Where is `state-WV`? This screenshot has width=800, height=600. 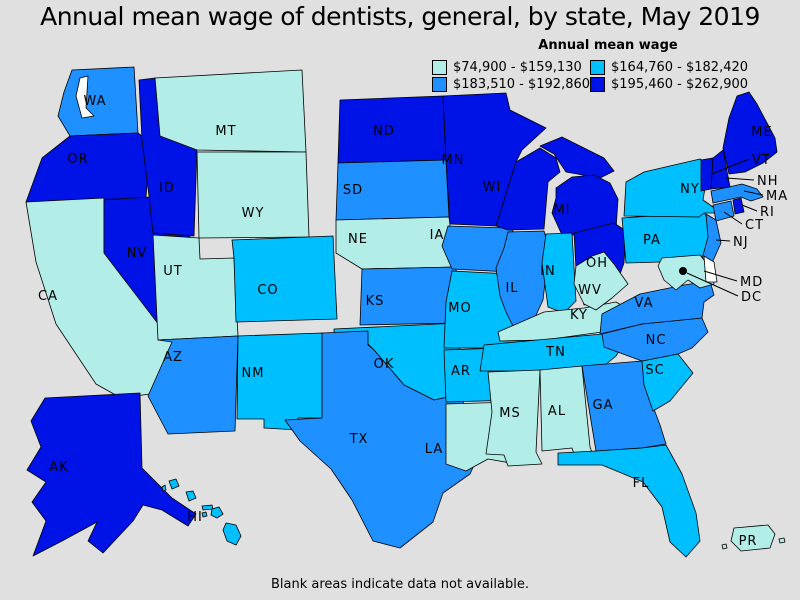 state-WV is located at coordinates (601, 281).